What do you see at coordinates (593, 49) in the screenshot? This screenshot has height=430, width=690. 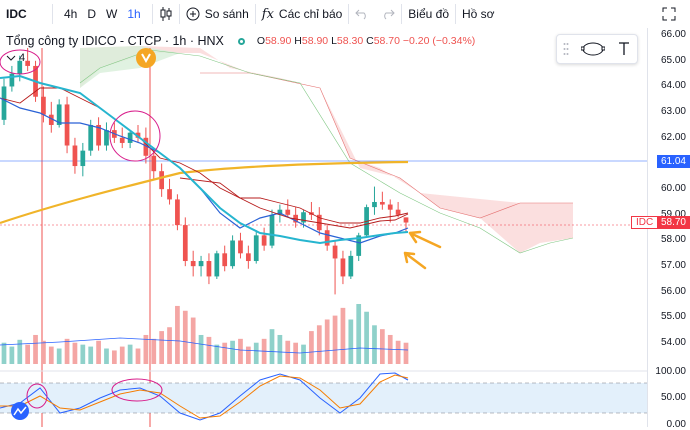 I see `ellipse-tool-icon` at bounding box center [593, 49].